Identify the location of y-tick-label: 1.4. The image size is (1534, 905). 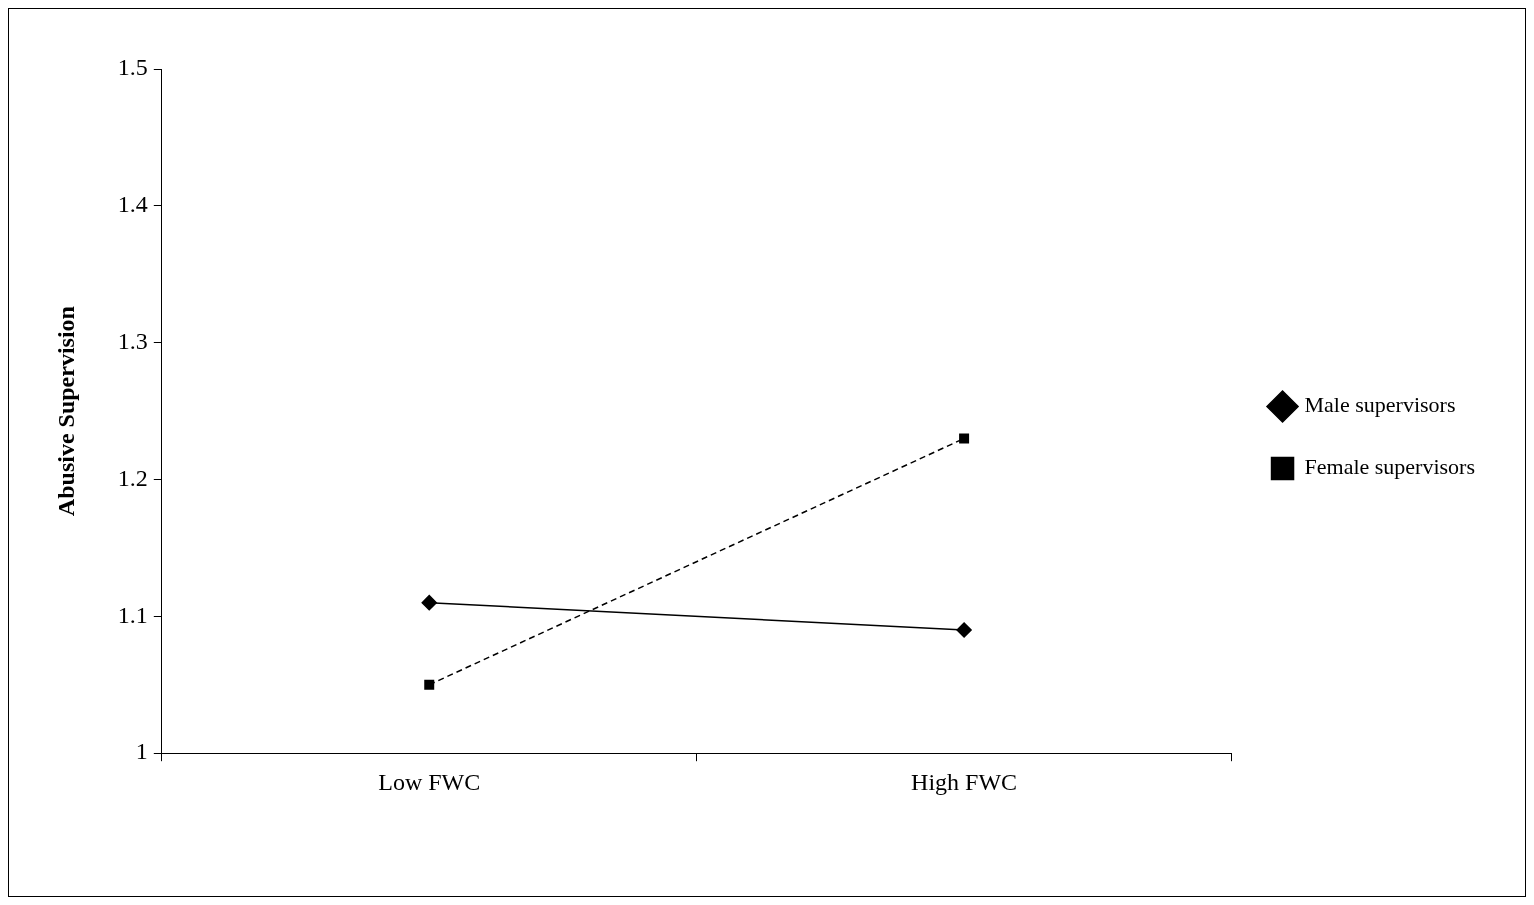
(132, 204).